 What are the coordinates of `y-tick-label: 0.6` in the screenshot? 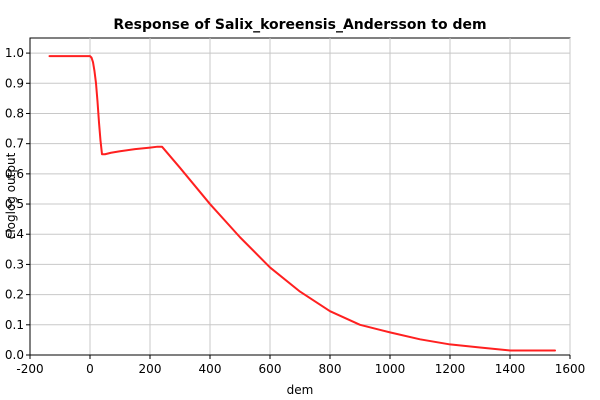 It's located at (14, 174).